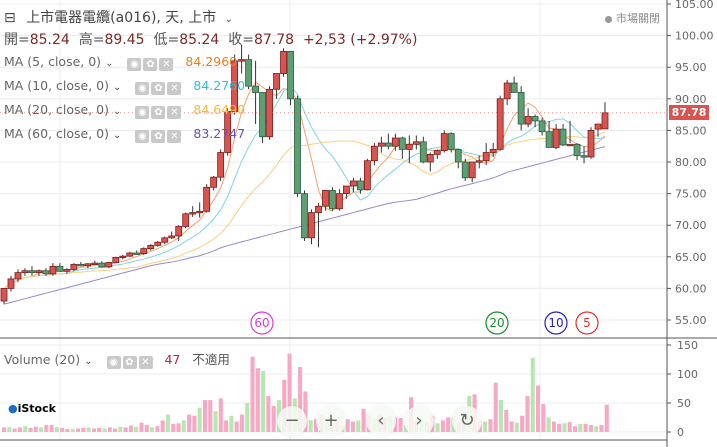 Image resolution: width=717 pixels, height=447 pixels. I want to click on svg-text: 70.00, so click(691, 225).